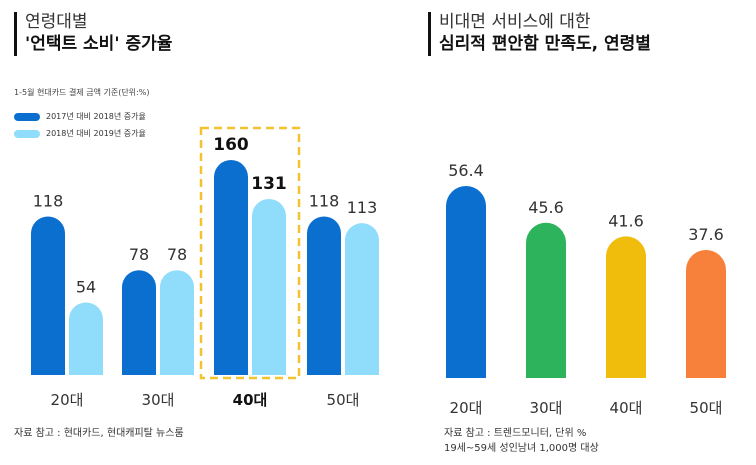 The width and height of the screenshot is (756, 465). Describe the element at coordinates (706, 408) in the screenshot. I see `x-tick-label-right-50대: 50대` at that location.